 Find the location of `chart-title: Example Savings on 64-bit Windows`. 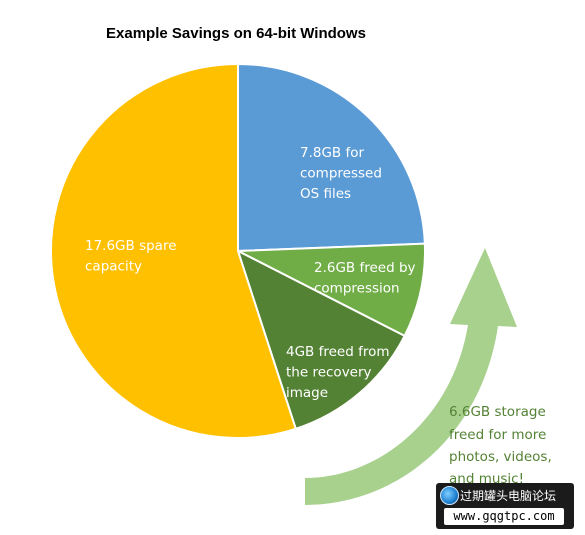

chart-title: Example Savings on 64-bit Windows is located at coordinates (236, 33).